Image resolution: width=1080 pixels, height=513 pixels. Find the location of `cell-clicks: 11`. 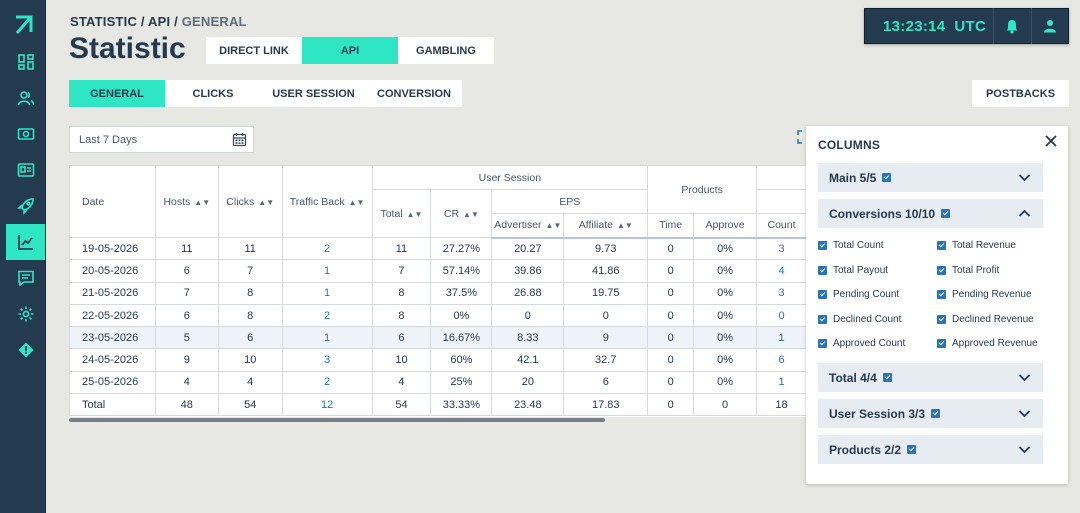

cell-clicks: 11 is located at coordinates (250, 248).